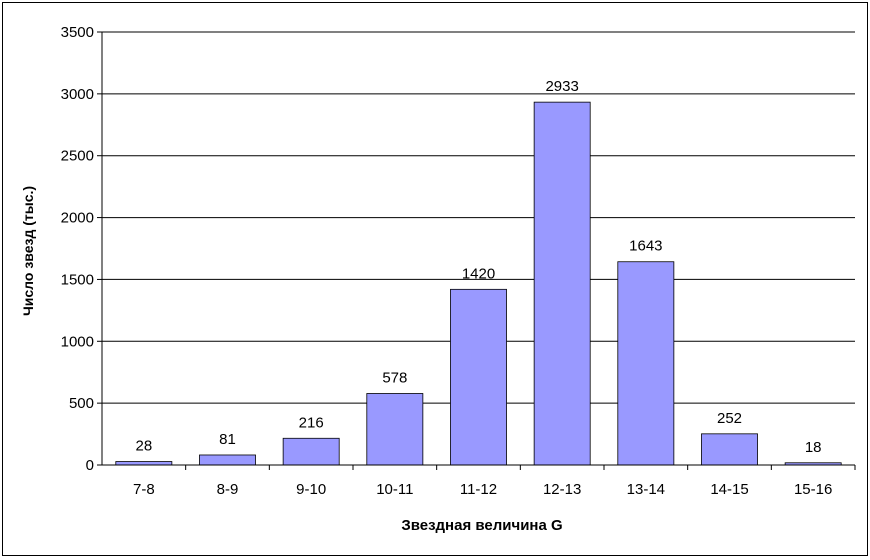  I want to click on y-tick-label: 1000, so click(77, 341).